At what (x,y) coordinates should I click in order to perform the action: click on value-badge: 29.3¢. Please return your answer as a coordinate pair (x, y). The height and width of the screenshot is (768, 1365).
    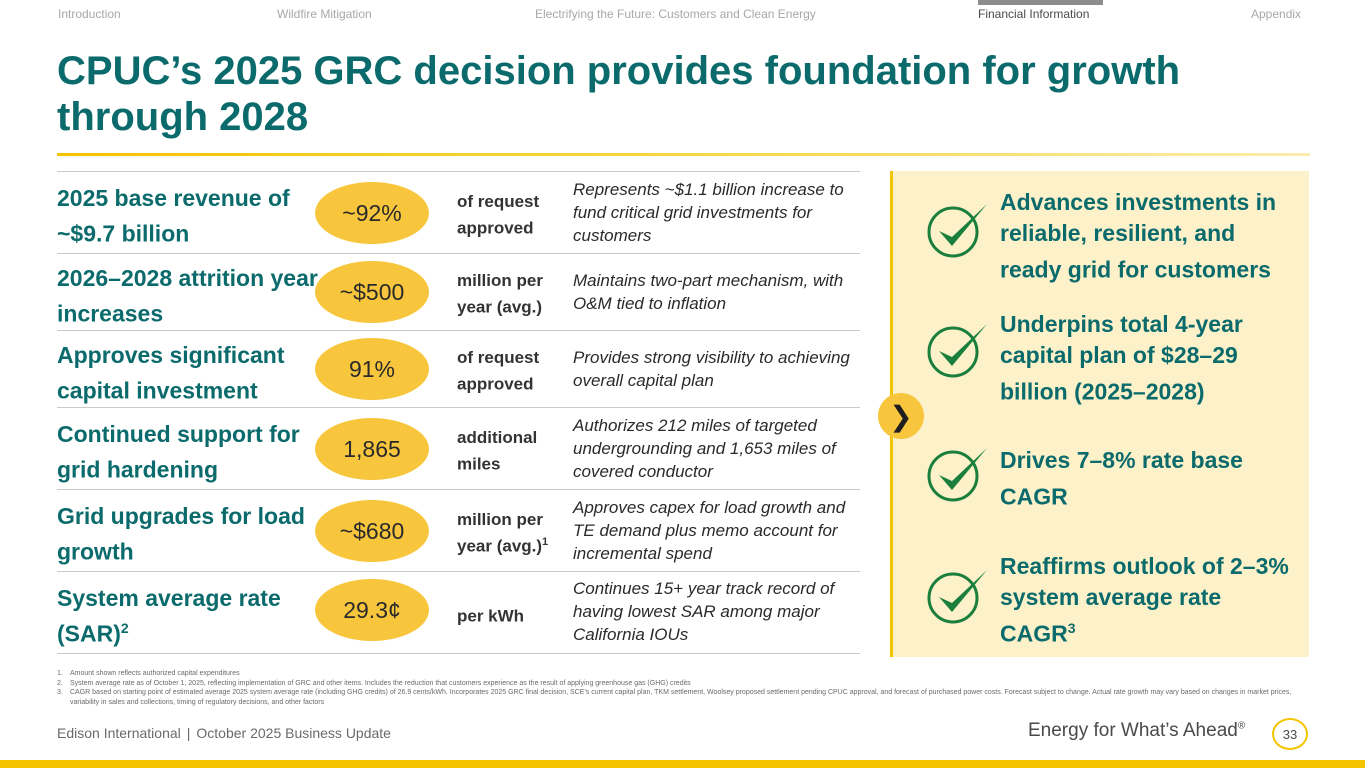
    Looking at the image, I should click on (372, 610).